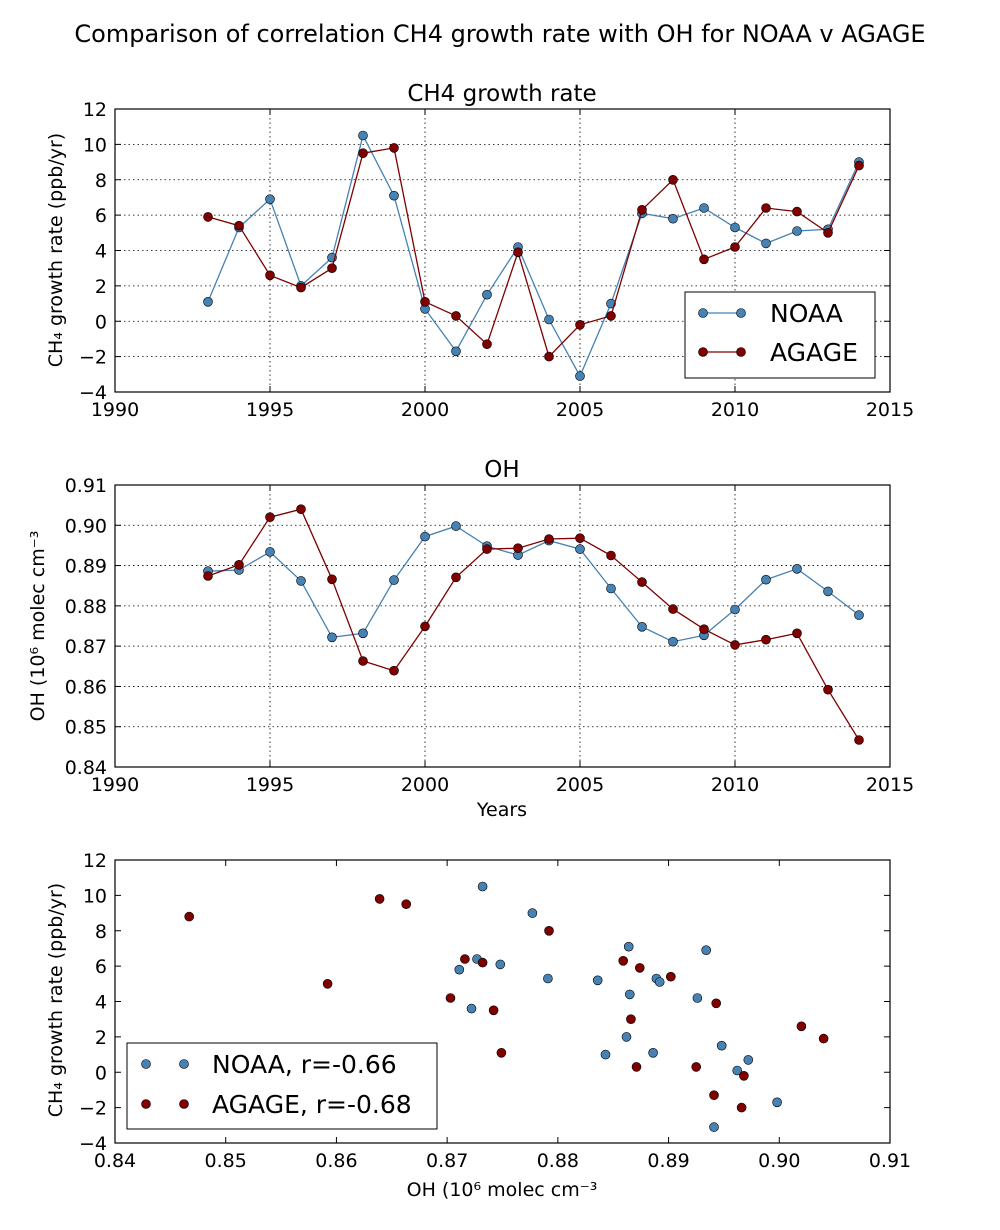  What do you see at coordinates (780, 335) in the screenshot?
I see `legend: NOAA AGAGE` at bounding box center [780, 335].